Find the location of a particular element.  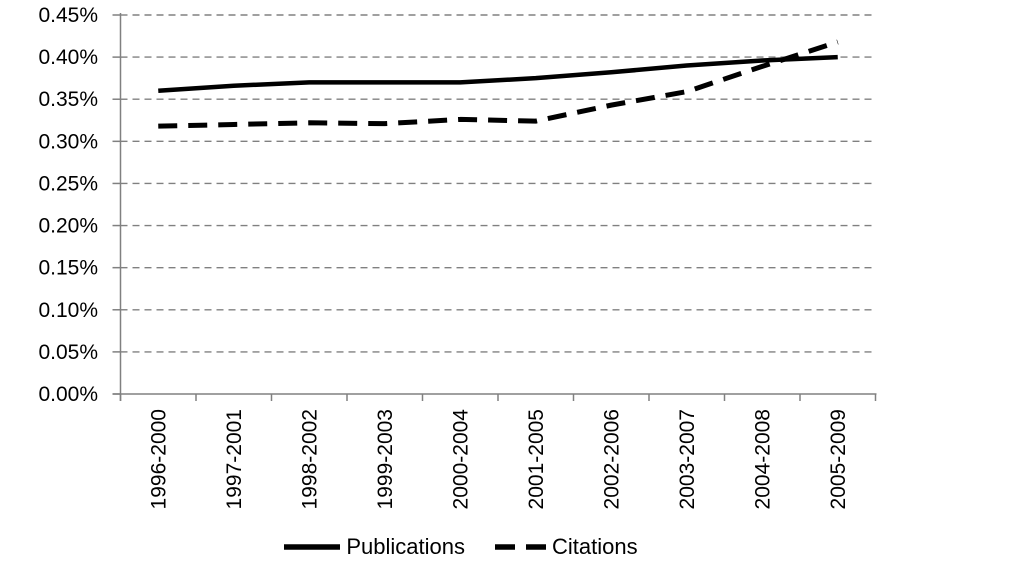

x-tick-label: 1996-2000 is located at coordinates (158, 459).